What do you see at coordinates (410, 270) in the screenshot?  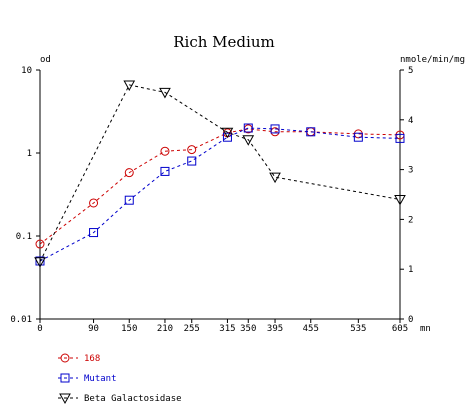 I see `right-tick-label: 1` at bounding box center [410, 270].